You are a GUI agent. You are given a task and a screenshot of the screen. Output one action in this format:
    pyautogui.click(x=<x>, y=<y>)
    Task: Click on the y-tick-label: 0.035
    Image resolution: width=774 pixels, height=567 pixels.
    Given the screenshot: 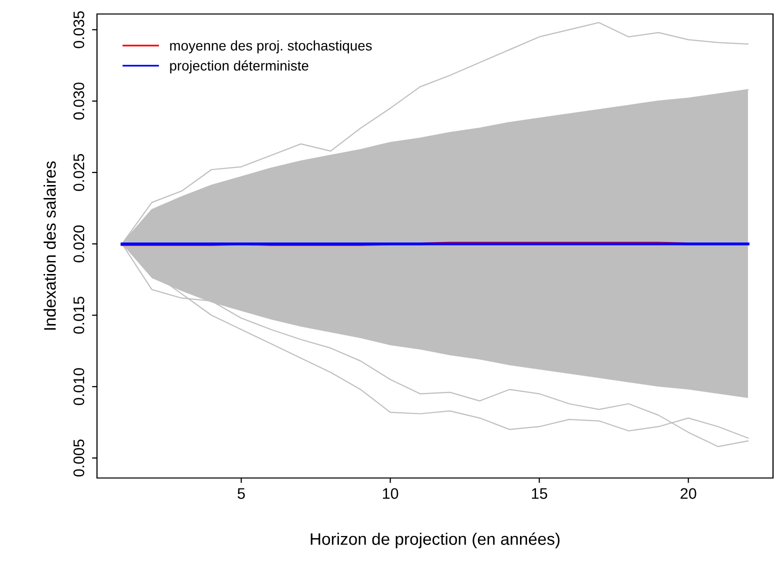 What is the action you would take?
    pyautogui.click(x=78, y=29)
    